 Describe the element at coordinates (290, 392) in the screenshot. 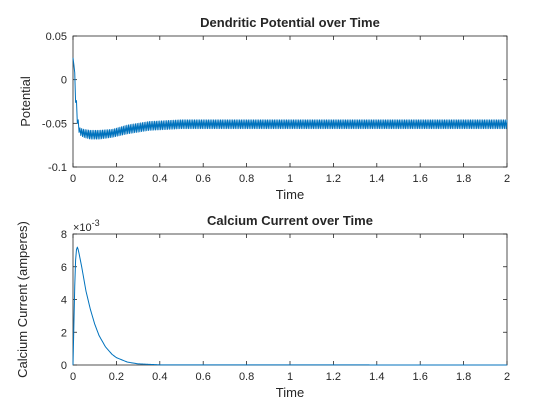

I see `calcium-x-axis-label: Time` at that location.